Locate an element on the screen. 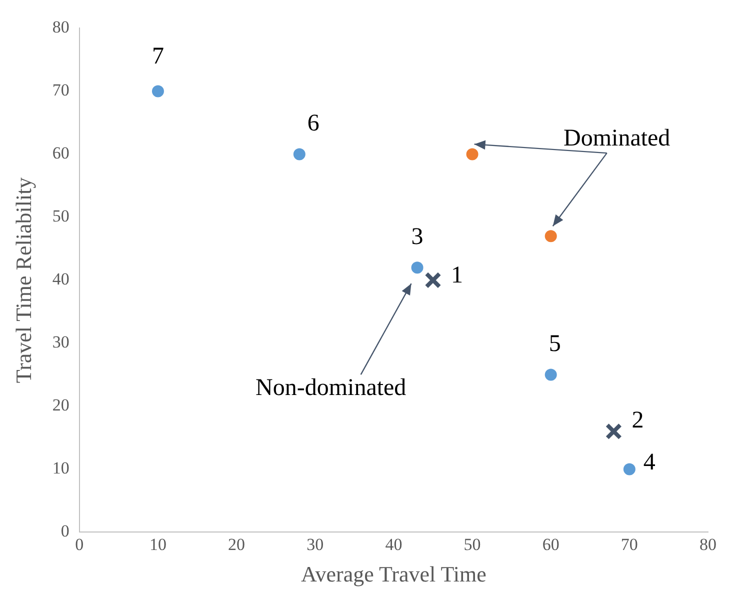 This screenshot has height=601, width=732. x-tick-label: 0 is located at coordinates (79, 544).